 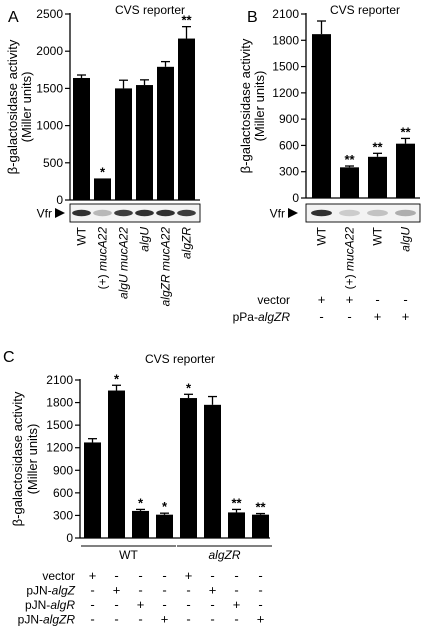 What do you see at coordinates (285, 40) in the screenshot?
I see `y-tick-label: 1800` at bounding box center [285, 40].